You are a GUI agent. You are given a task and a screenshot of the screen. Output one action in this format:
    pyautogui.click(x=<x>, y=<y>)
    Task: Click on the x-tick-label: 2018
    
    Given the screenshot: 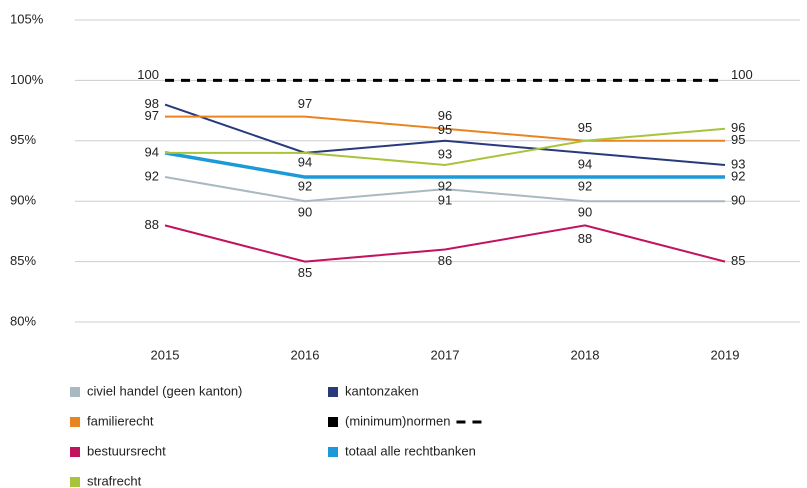 What is the action you would take?
    pyautogui.click(x=585, y=354)
    